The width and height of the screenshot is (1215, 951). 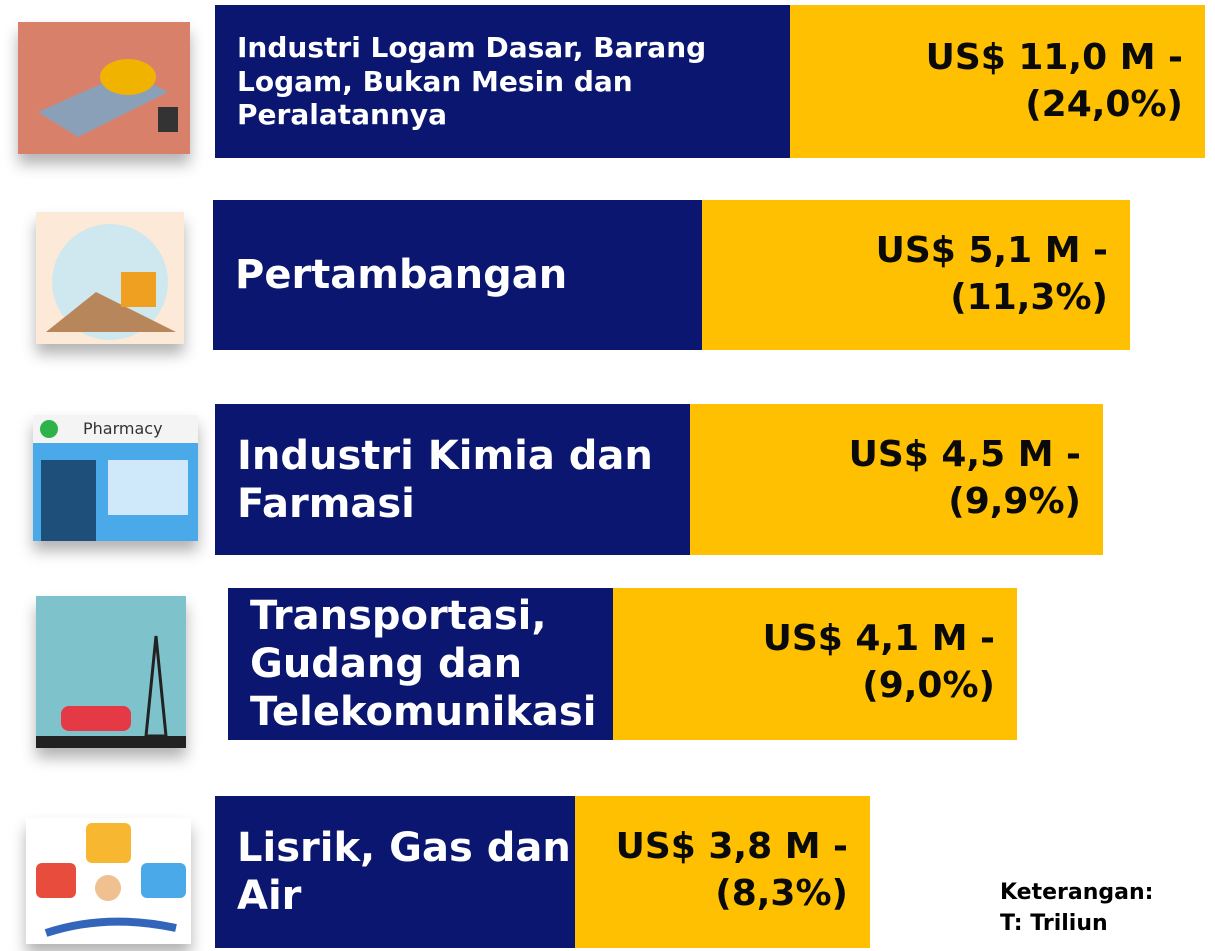 I want to click on share: (9,9%), so click(x=1014, y=501).